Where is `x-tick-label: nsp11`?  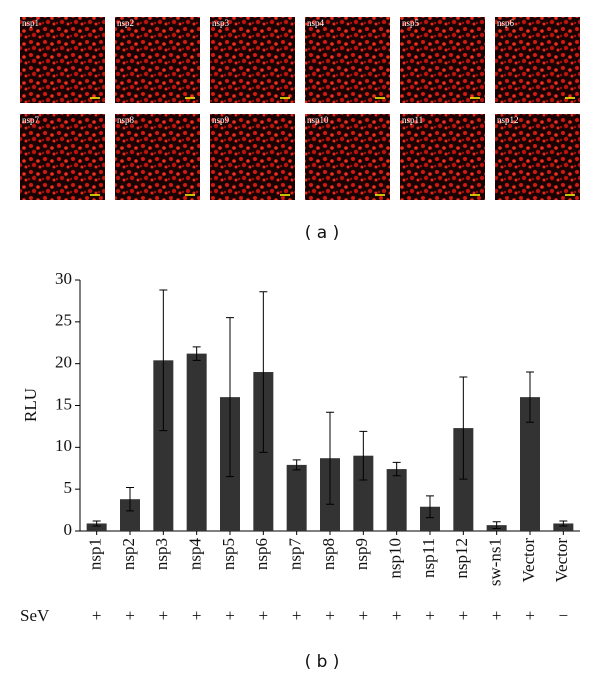
x-tick-label: nsp11 is located at coordinates (428, 558).